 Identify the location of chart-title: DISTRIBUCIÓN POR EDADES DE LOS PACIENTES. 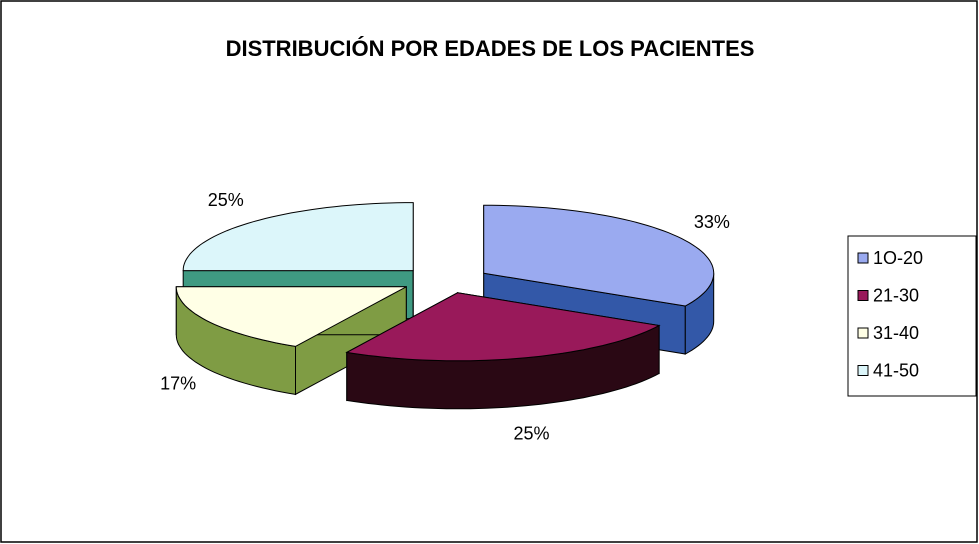
(490, 48).